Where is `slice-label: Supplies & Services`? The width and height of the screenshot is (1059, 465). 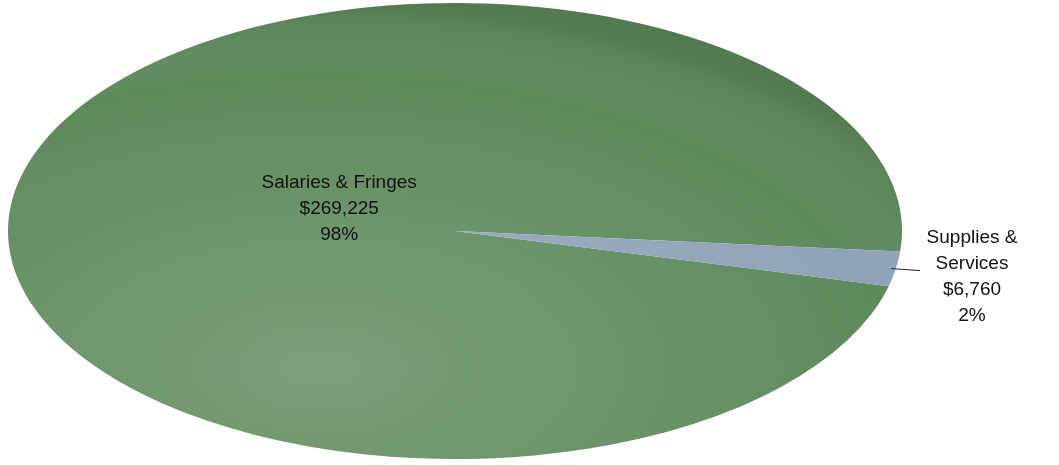 slice-label: Supplies & Services is located at coordinates (972, 249).